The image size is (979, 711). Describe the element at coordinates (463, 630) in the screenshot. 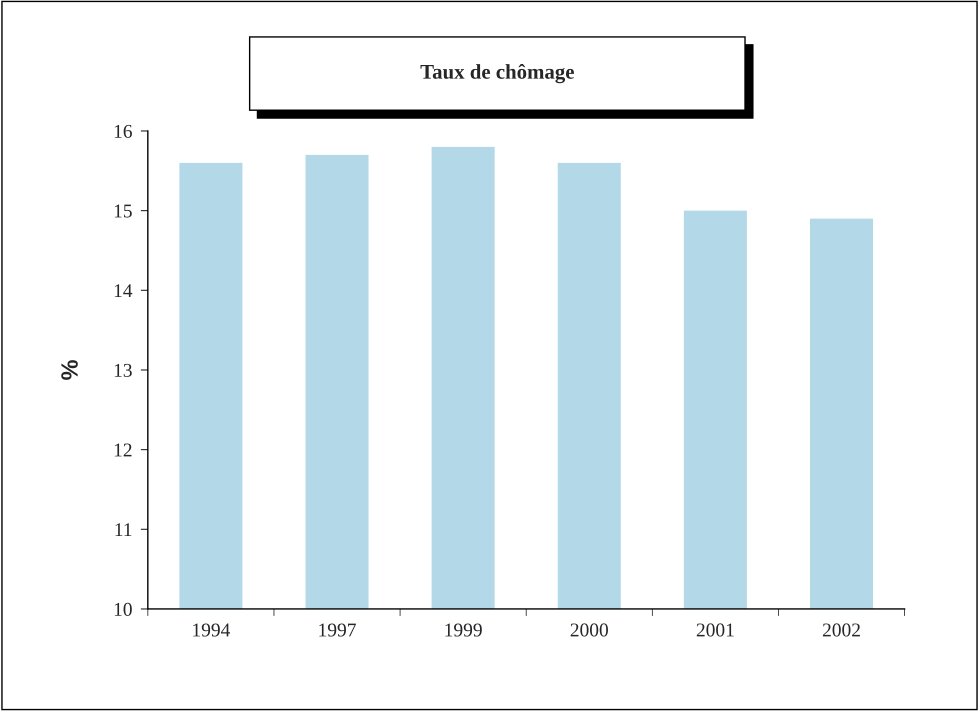

I see `x-tick-label: 1999` at that location.